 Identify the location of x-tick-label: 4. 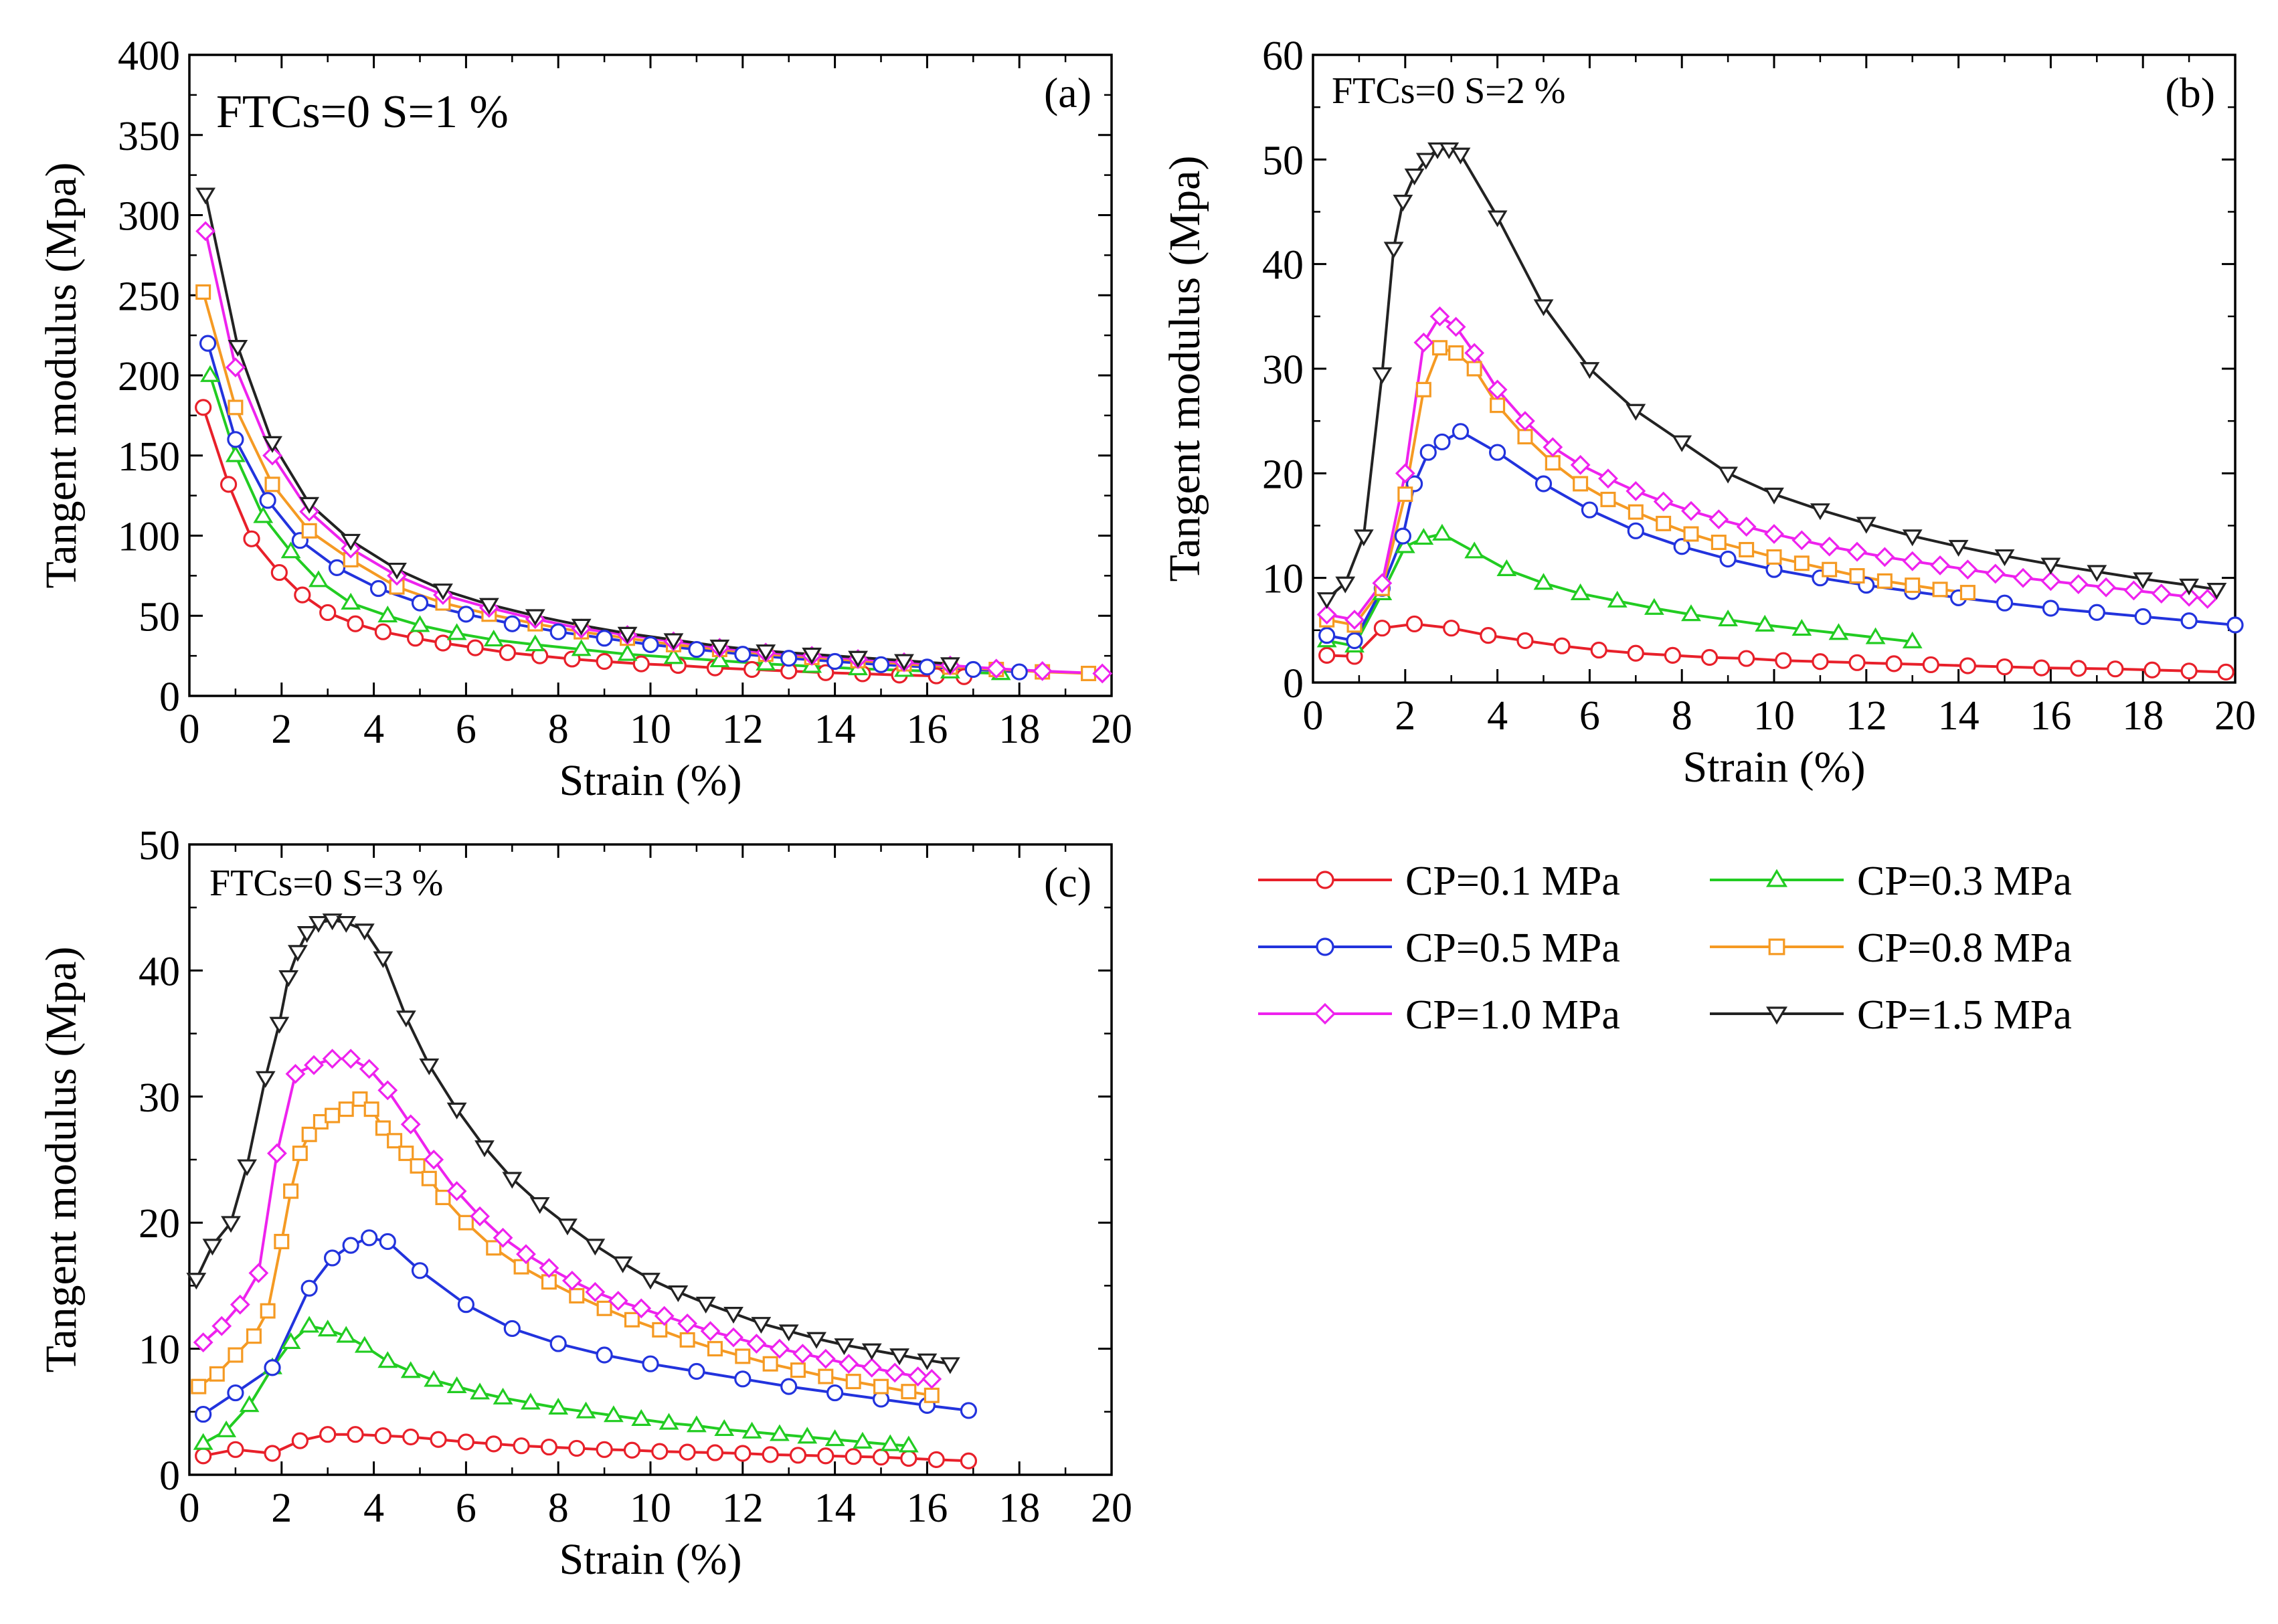
(373, 729).